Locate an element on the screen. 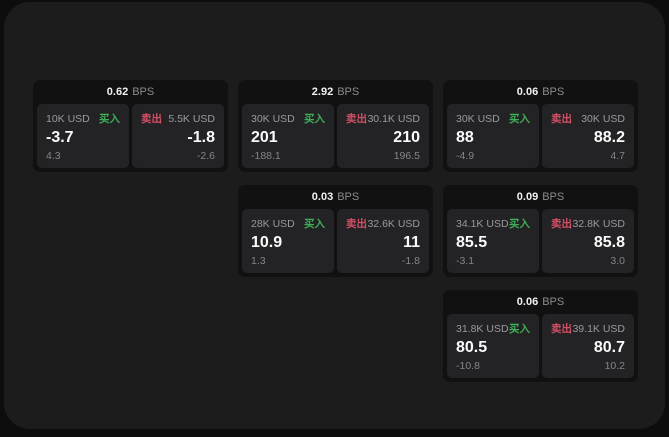 This screenshot has height=437, width=669. sell-price: 11 is located at coordinates (411, 243).